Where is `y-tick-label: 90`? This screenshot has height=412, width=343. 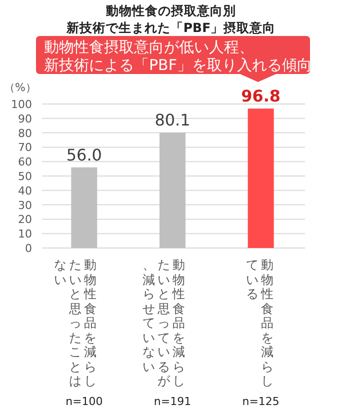
y-tick-label: 90 is located at coordinates (25, 119).